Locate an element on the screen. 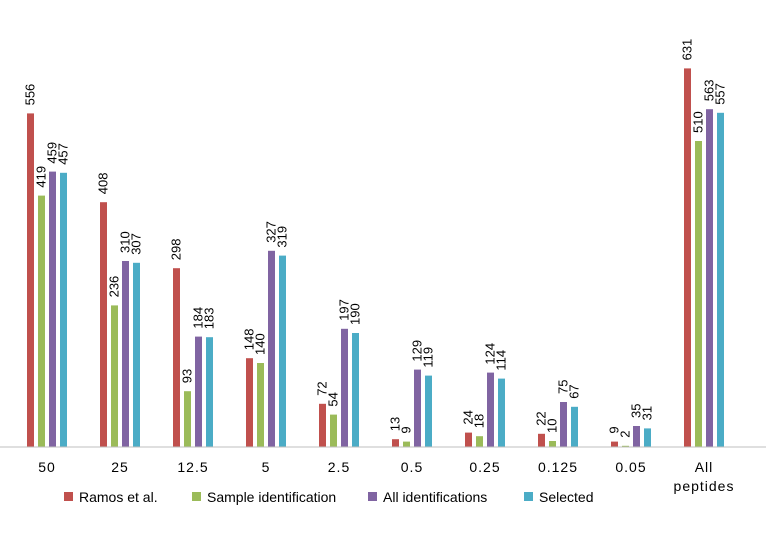 This screenshot has width=766, height=535. x-tick-label: 12.5 is located at coordinates (192, 467).